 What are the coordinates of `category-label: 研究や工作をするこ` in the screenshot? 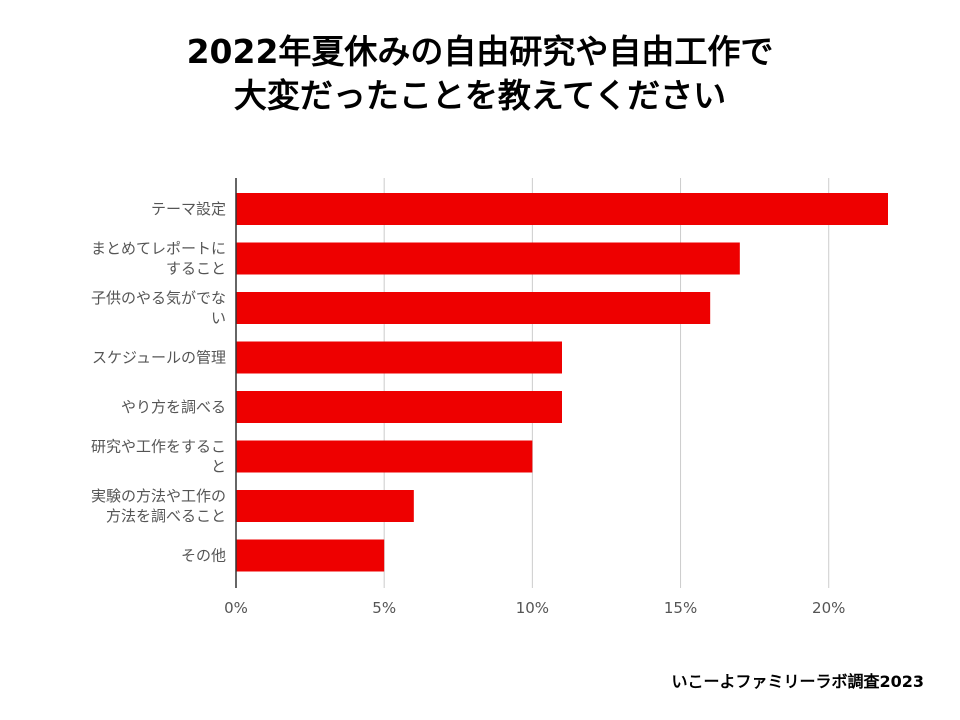 It's located at (158, 447).